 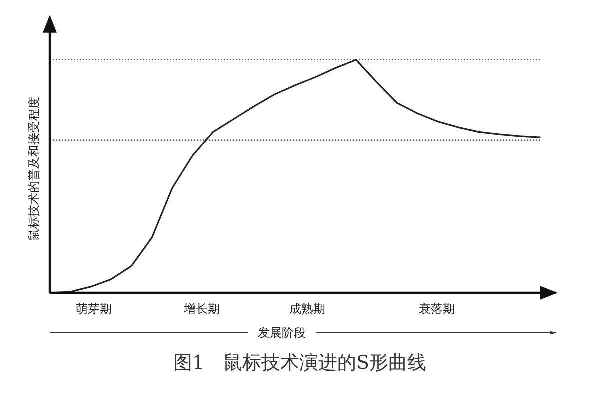 I want to click on text: 增长期, so click(x=201, y=309).